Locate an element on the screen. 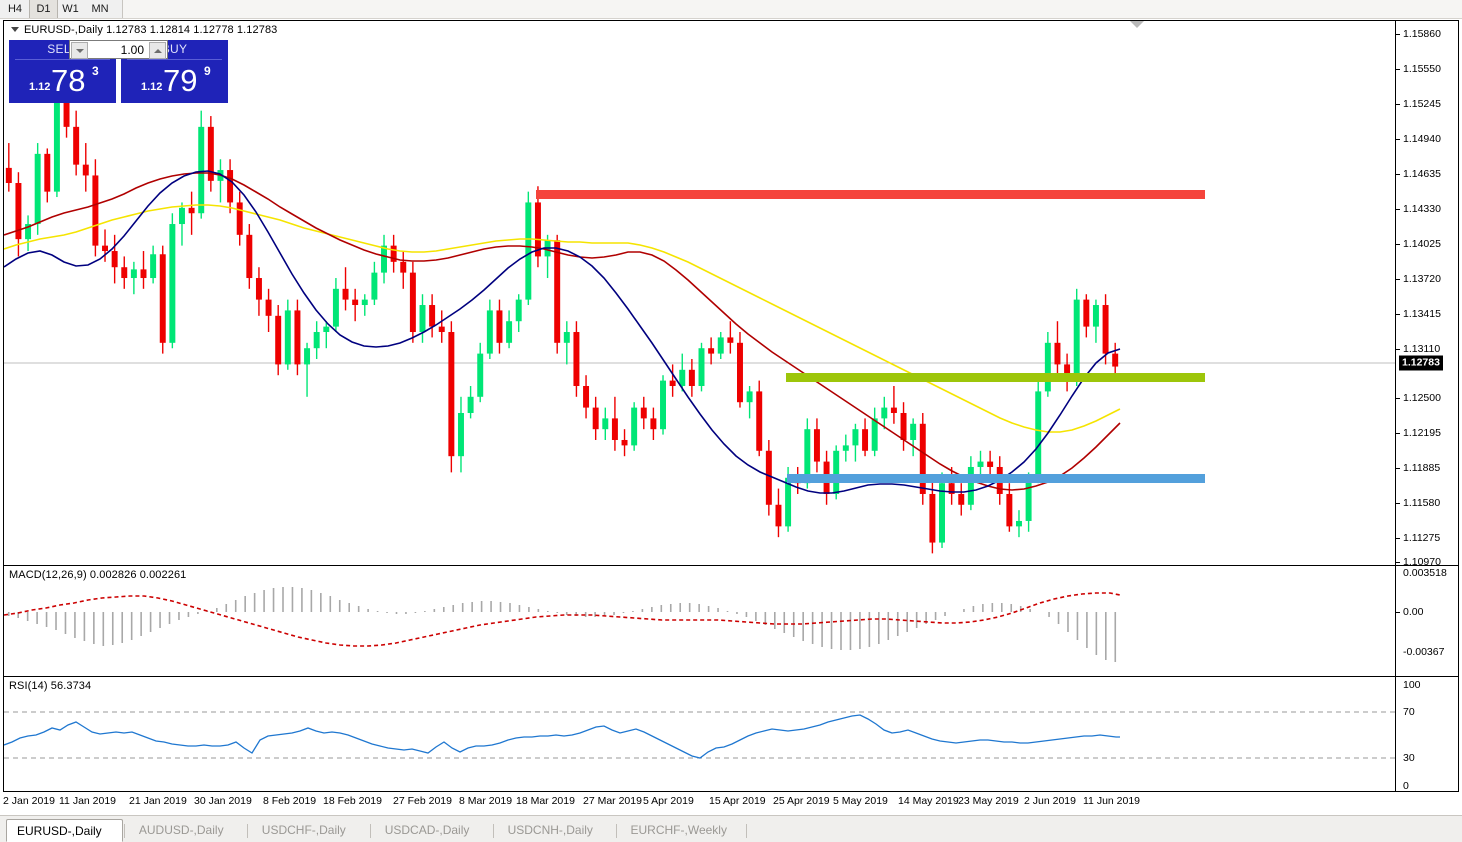  sell-button: SELL 1.12 78 3 is located at coordinates (62, 71).